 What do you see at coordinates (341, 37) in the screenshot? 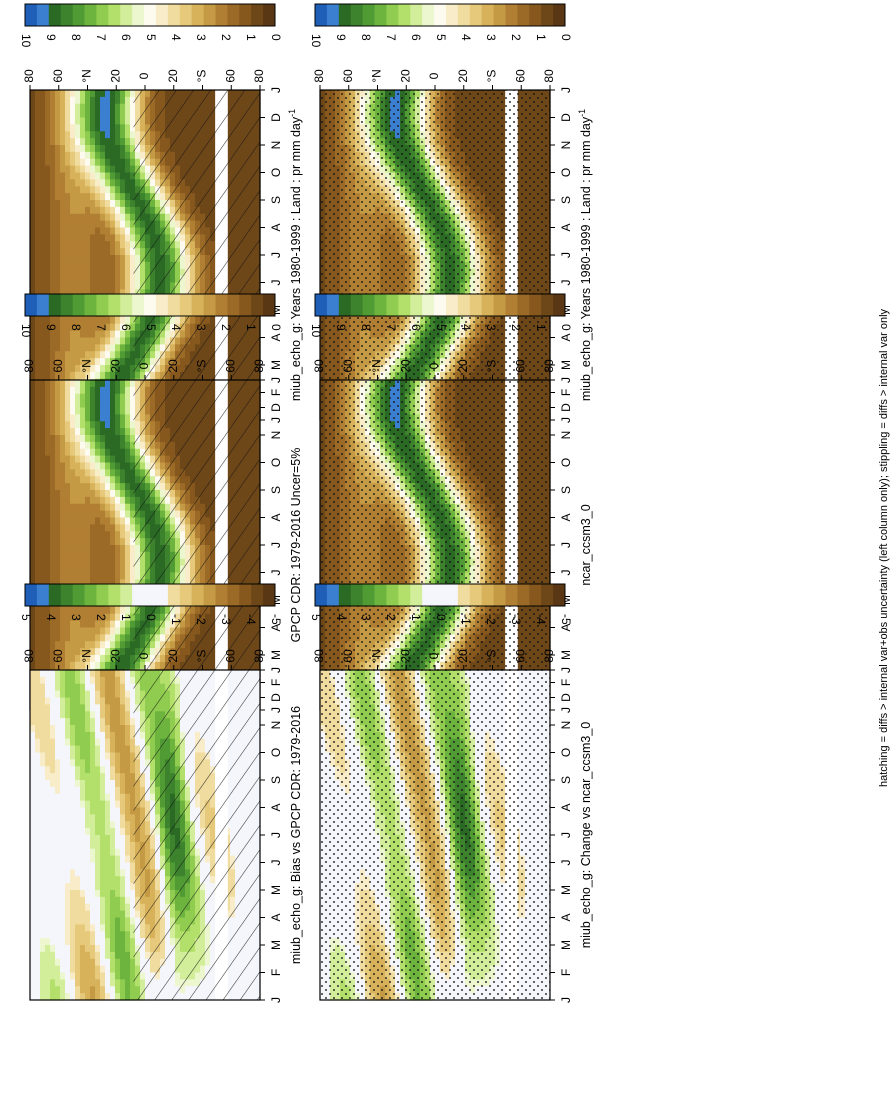
I see `colorbar-tick-label: 9` at bounding box center [341, 37].